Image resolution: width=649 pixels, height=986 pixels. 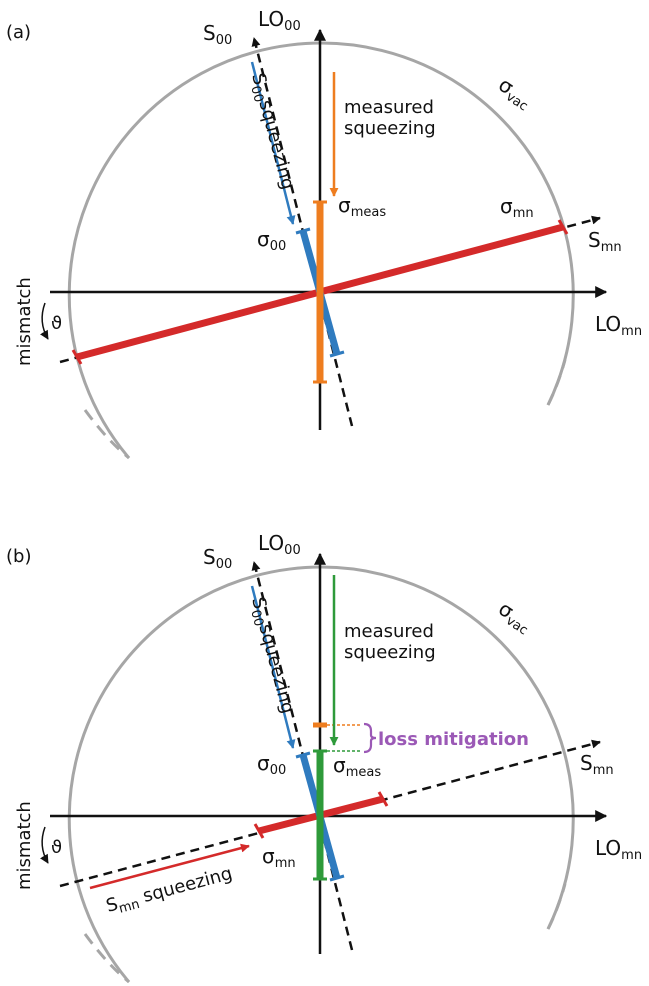 What do you see at coordinates (106, 958) in the screenshot?
I see `vacuum-circle-dash-left-b` at bounding box center [106, 958].